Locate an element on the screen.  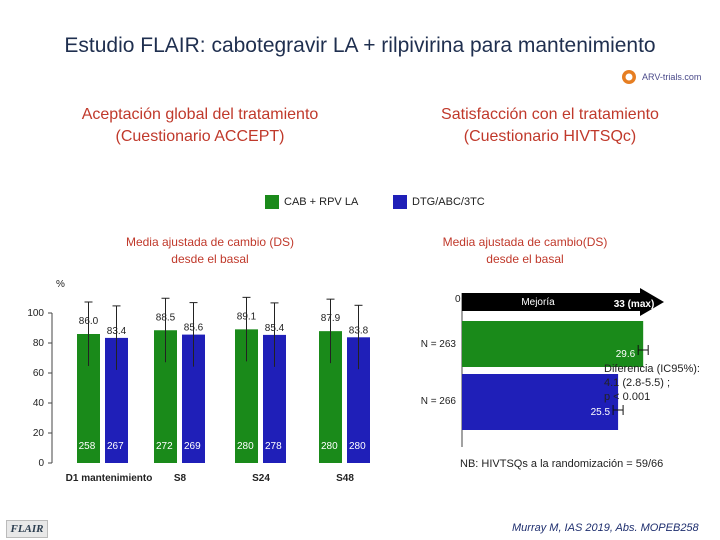
hivtsq-note: NB: HIVTSQs a la randomización = 59/66 is located at coordinates (562, 464).